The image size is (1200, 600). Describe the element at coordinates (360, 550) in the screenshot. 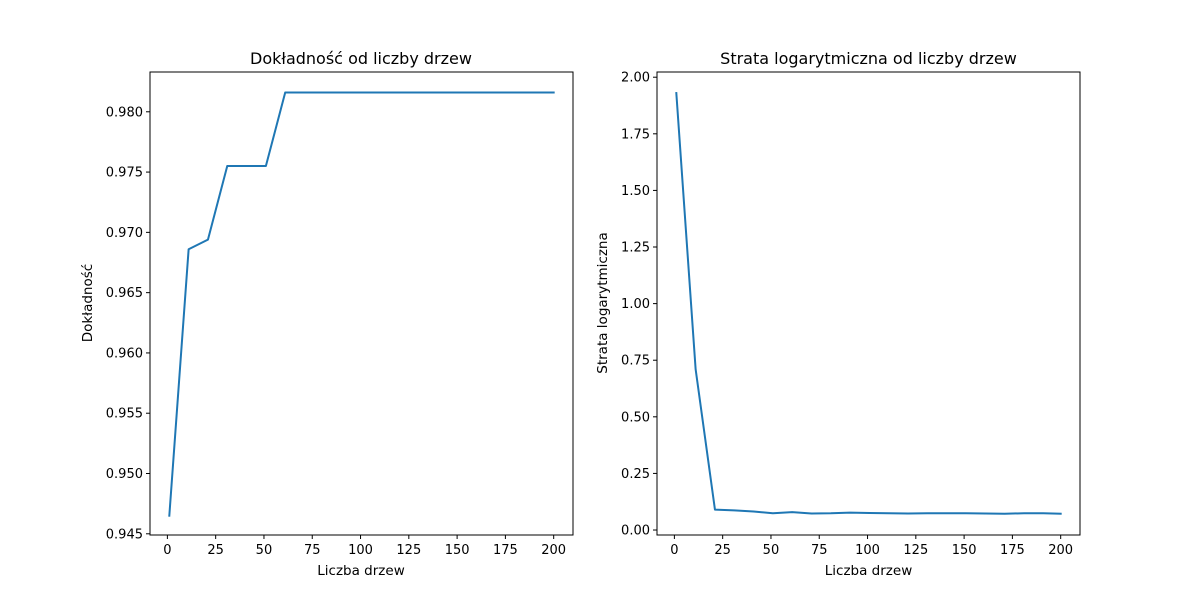

I see `accuracy-x-tick-label: 100` at that location.